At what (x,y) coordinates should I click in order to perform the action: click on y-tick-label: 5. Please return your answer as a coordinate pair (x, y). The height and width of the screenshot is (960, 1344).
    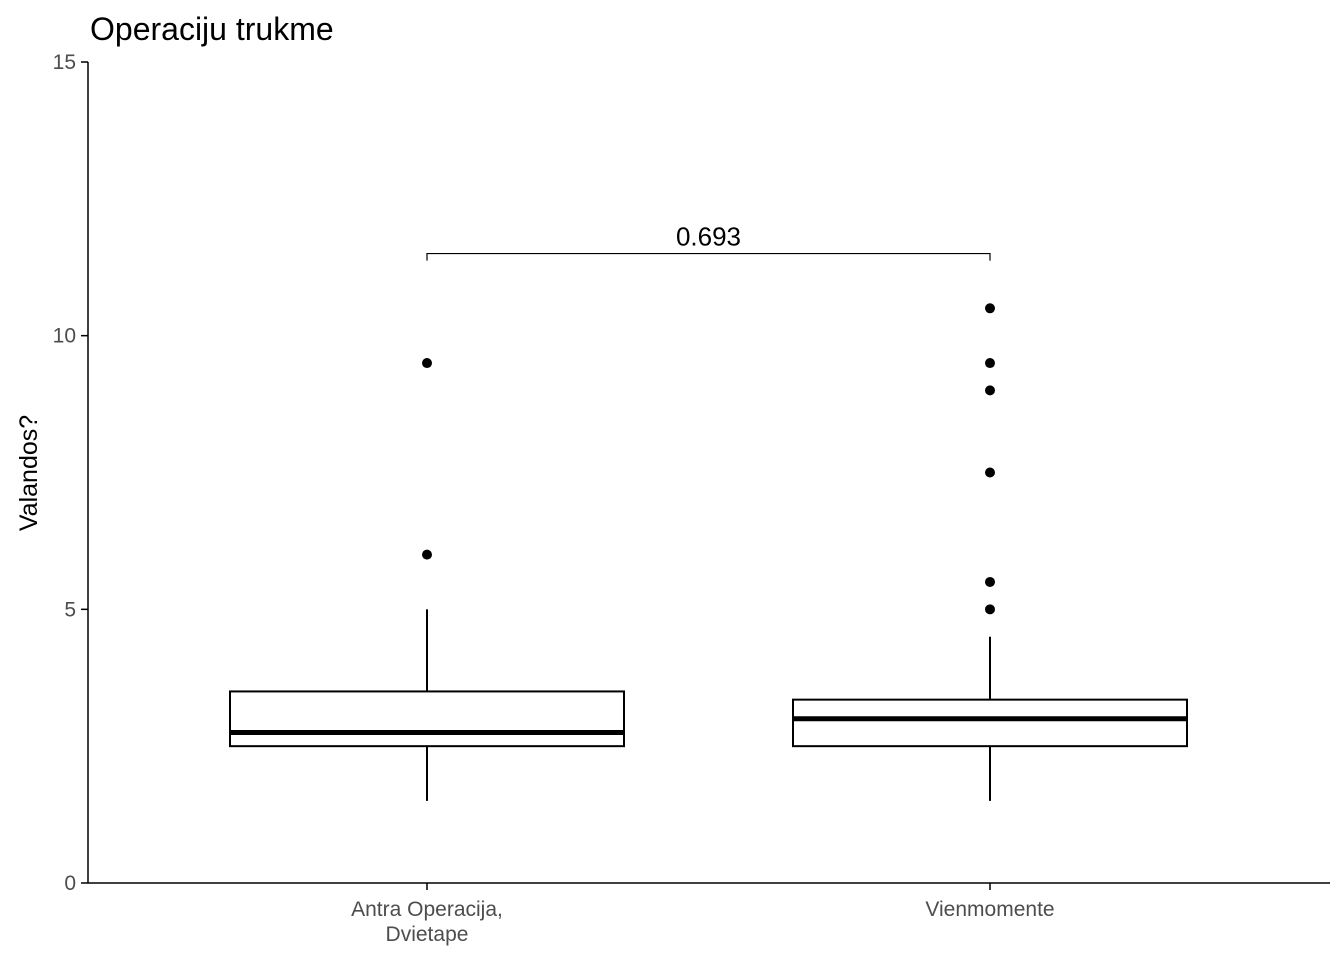
    Looking at the image, I should click on (70, 609).